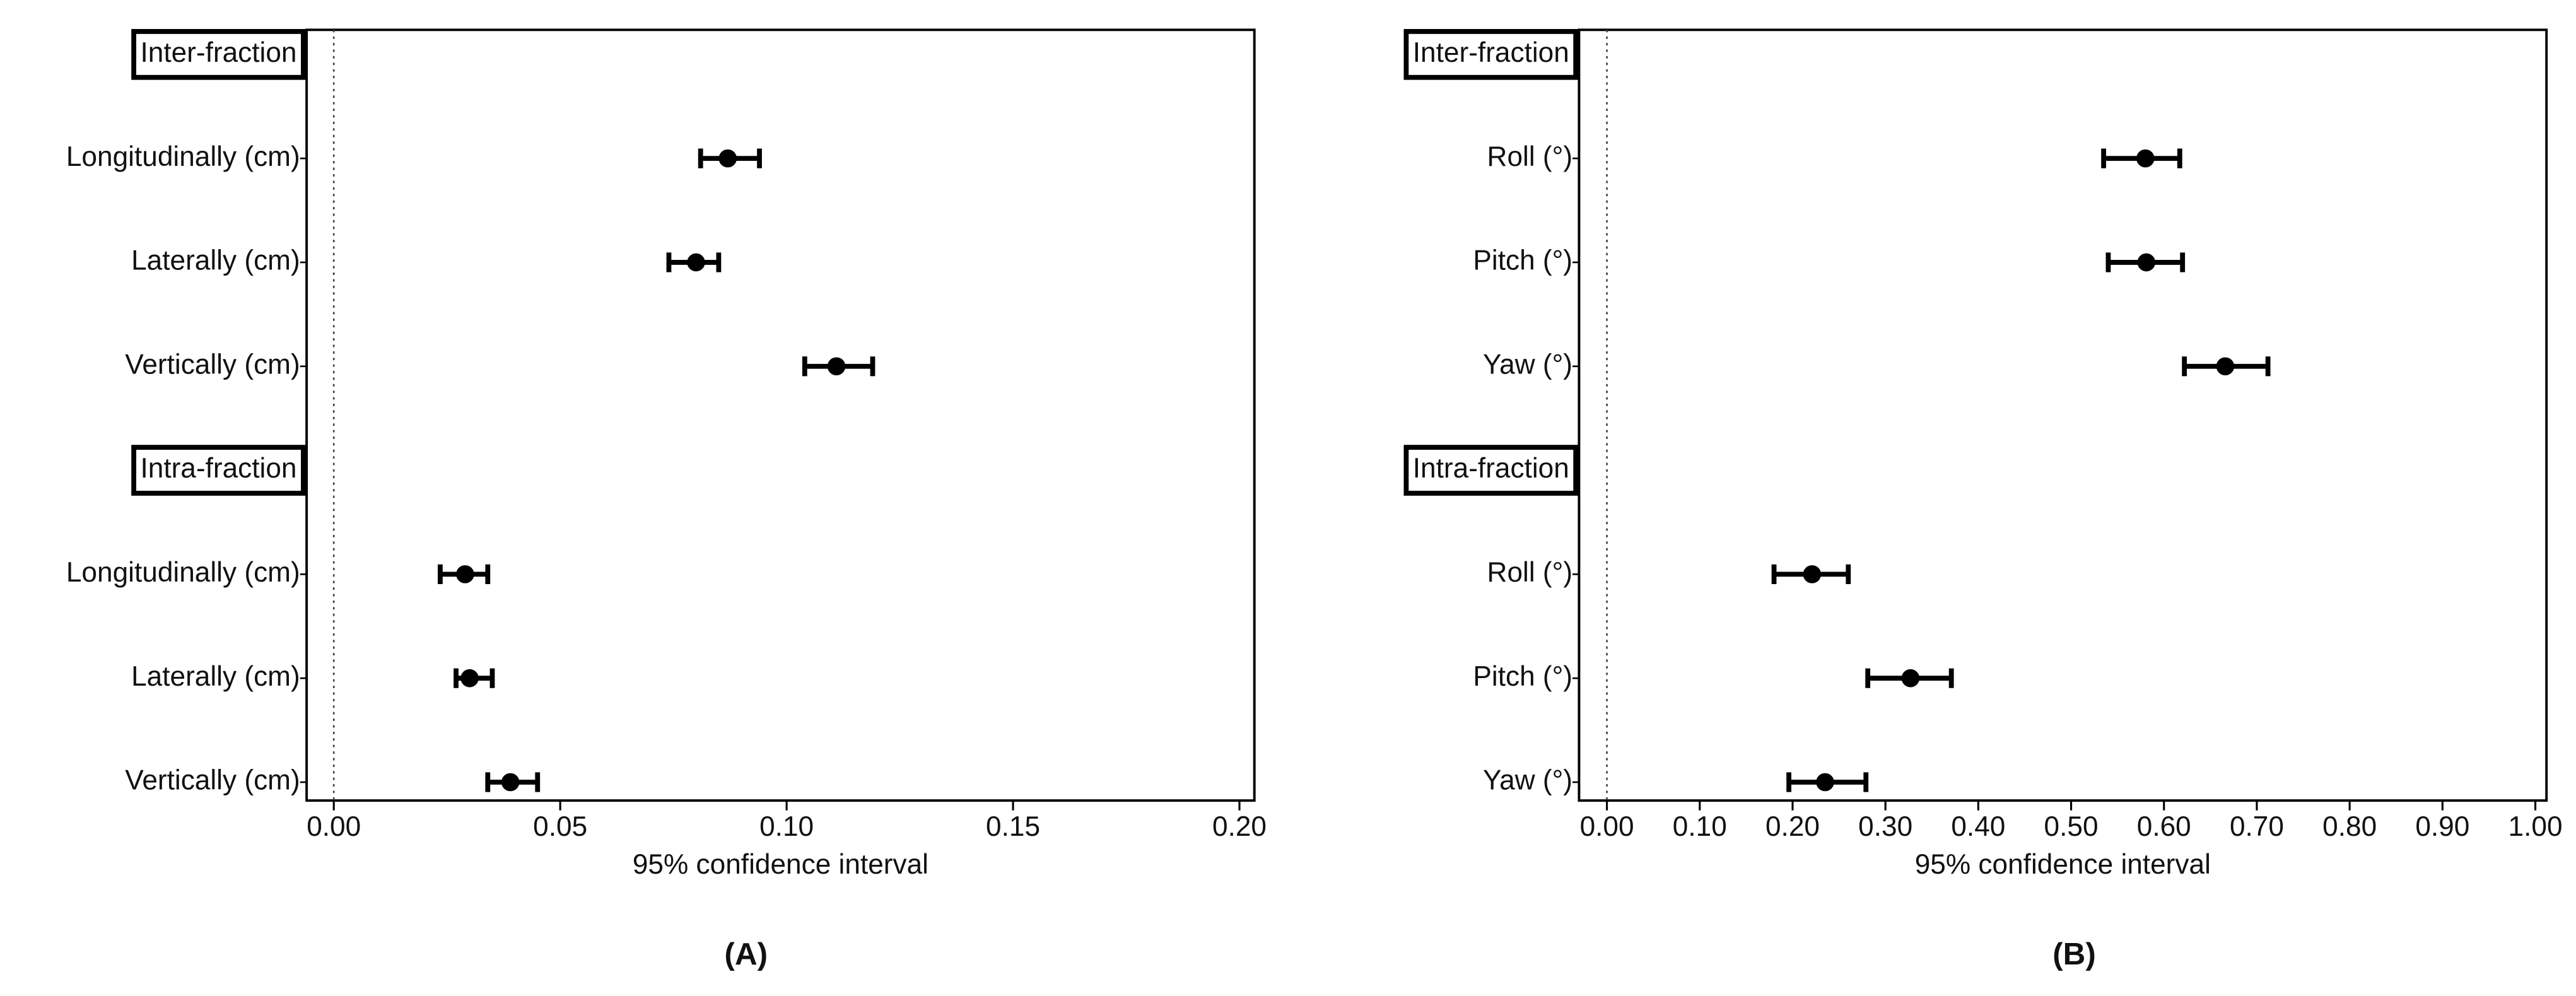 Image resolution: width=2576 pixels, height=996 pixels. I want to click on x-tick-label: 0.40, so click(1978, 826).